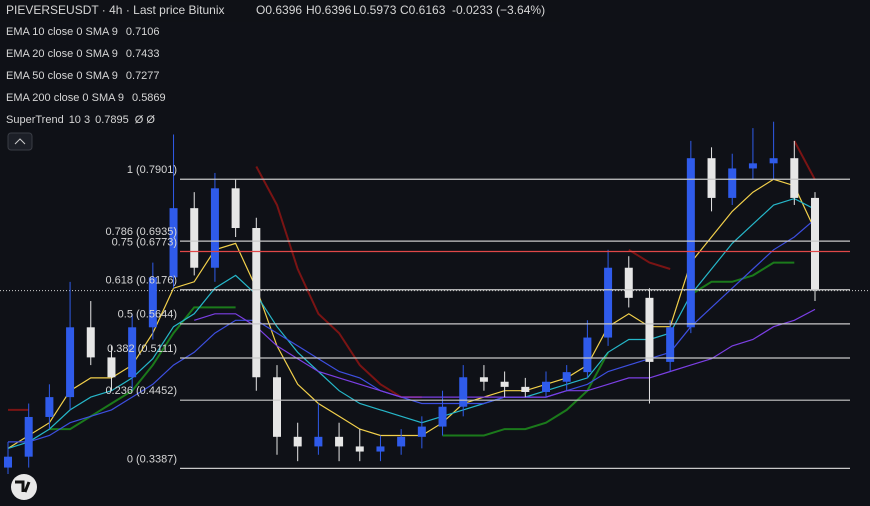 The height and width of the screenshot is (506, 870). I want to click on collapse-icon, so click(20, 141).